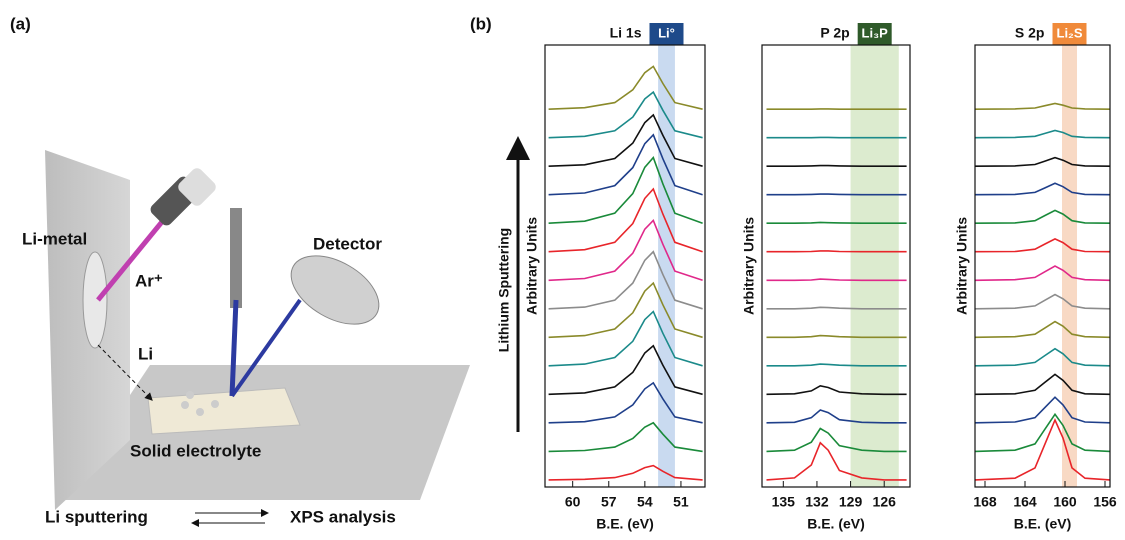 The width and height of the screenshot is (1125, 540). Describe the element at coordinates (343, 516) in the screenshot. I see `cycle-right: XPS analysis` at that location.